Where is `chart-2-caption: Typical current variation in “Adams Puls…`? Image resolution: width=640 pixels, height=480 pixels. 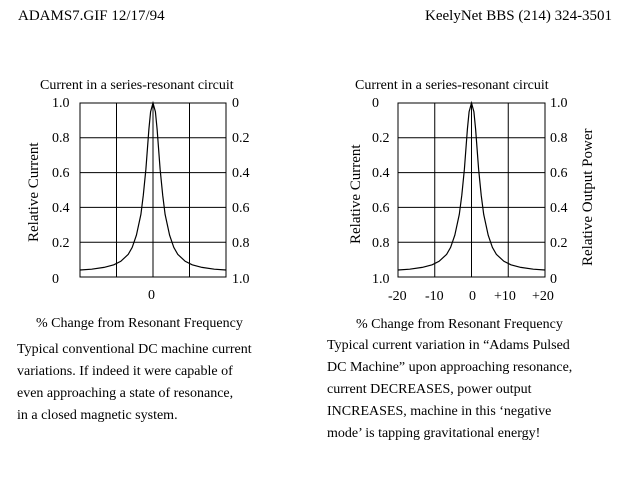 chart-2-caption: Typical current variation in “Adams Puls… is located at coordinates (449, 390).